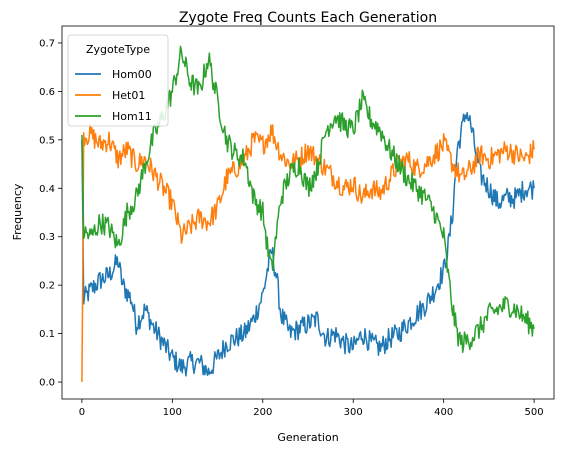 The width and height of the screenshot is (567, 455). Describe the element at coordinates (534, 412) in the screenshot. I see `x-tick-label: 500` at that location.